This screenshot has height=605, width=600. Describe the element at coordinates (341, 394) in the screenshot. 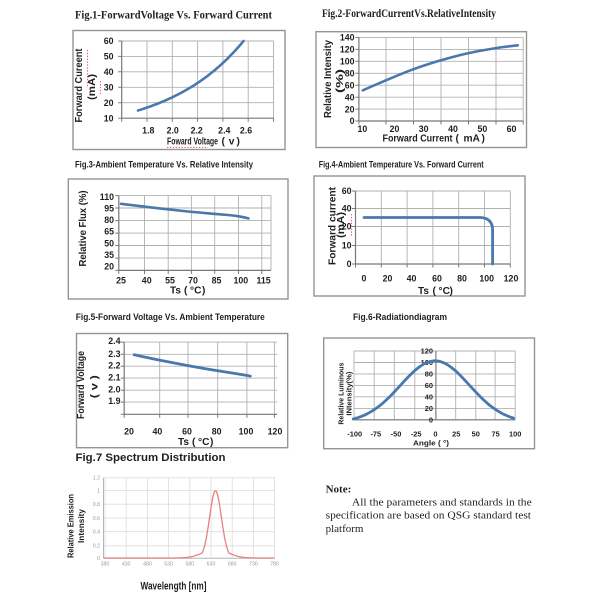

I see `svg-text: Relative Luminous` at that location.